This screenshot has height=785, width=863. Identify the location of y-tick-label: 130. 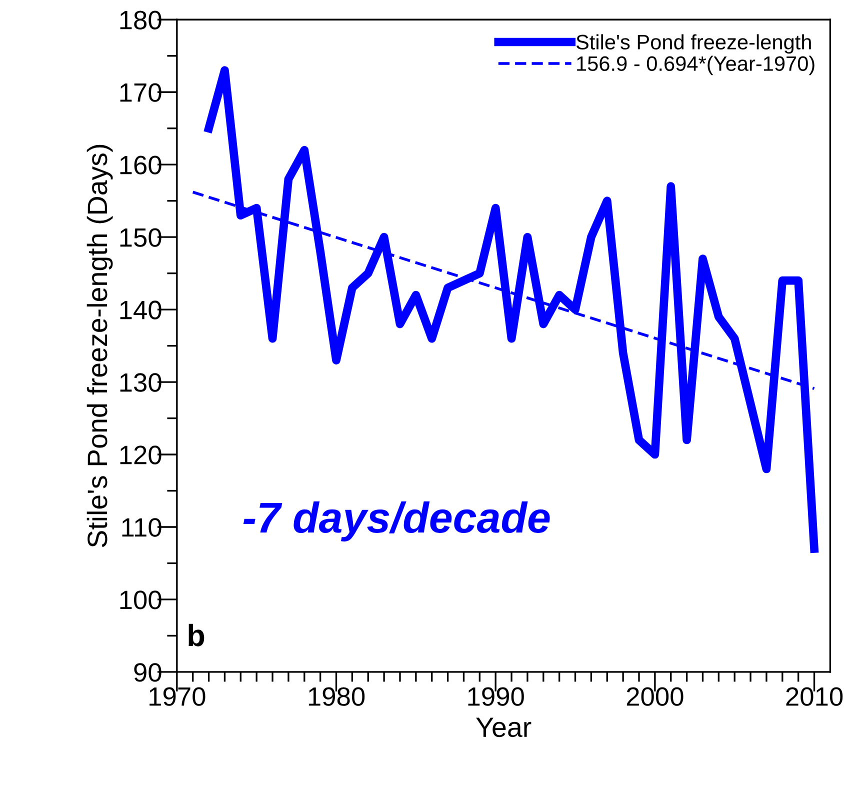
(141, 382).